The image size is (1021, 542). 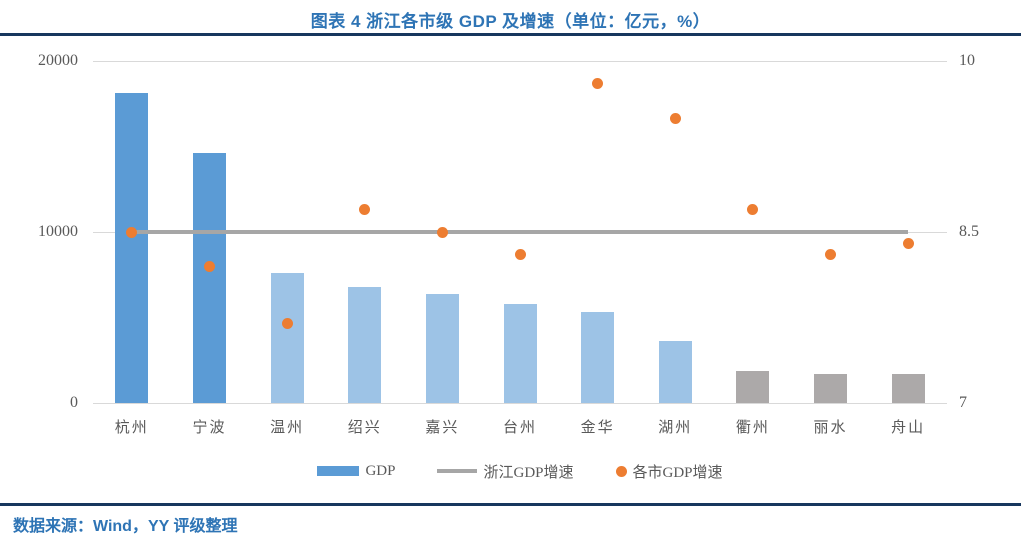 What do you see at coordinates (442, 232) in the screenshot?
I see `city-growth-dot-嘉兴` at bounding box center [442, 232].